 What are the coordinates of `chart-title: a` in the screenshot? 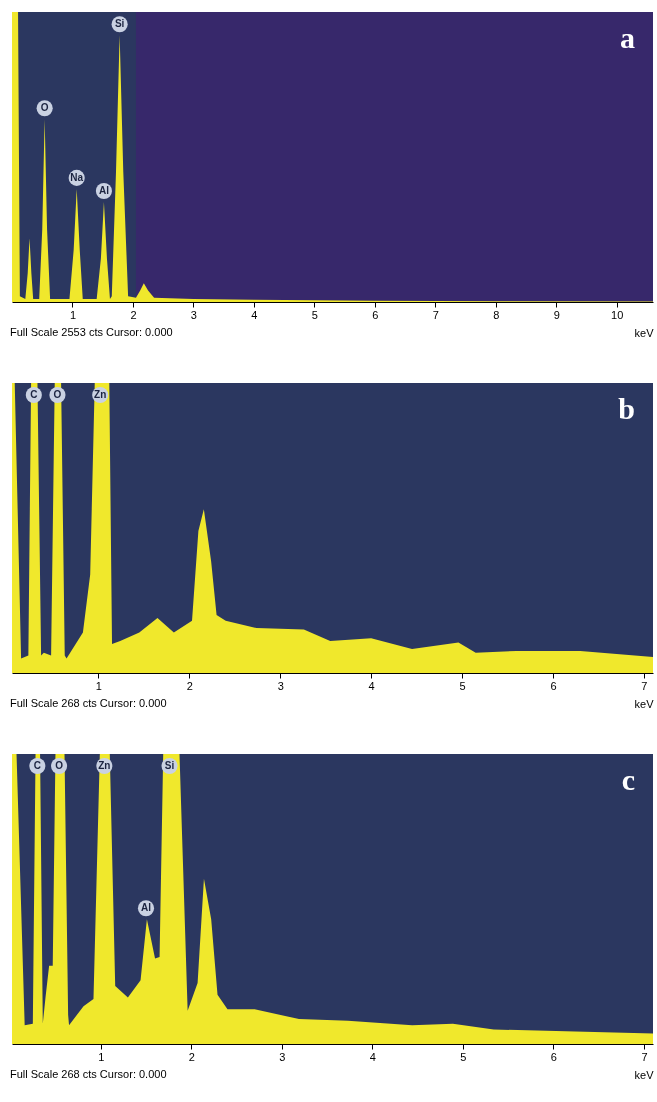 It's located at (627, 37).